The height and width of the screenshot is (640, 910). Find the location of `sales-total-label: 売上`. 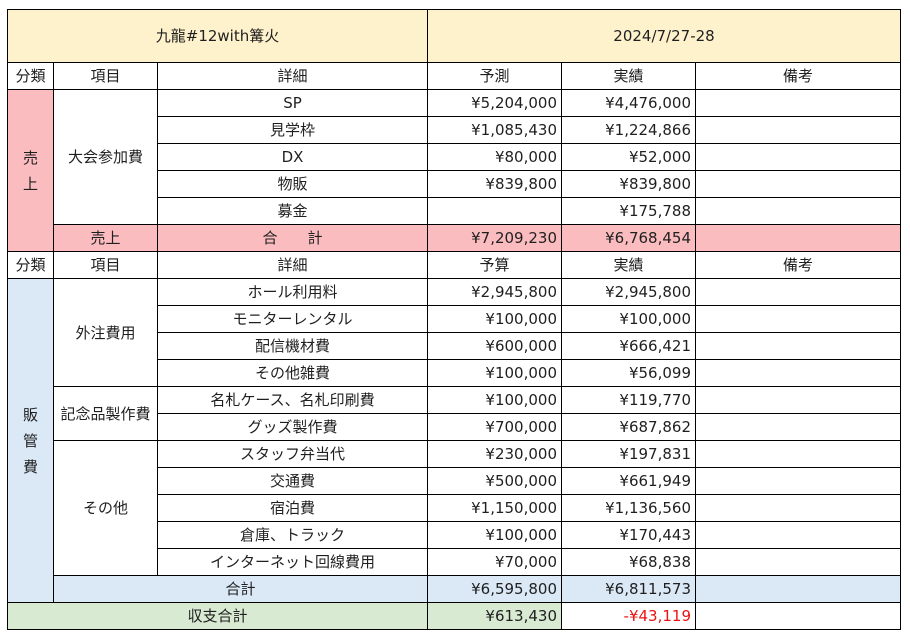

sales-total-label: 売上 is located at coordinates (105, 238).